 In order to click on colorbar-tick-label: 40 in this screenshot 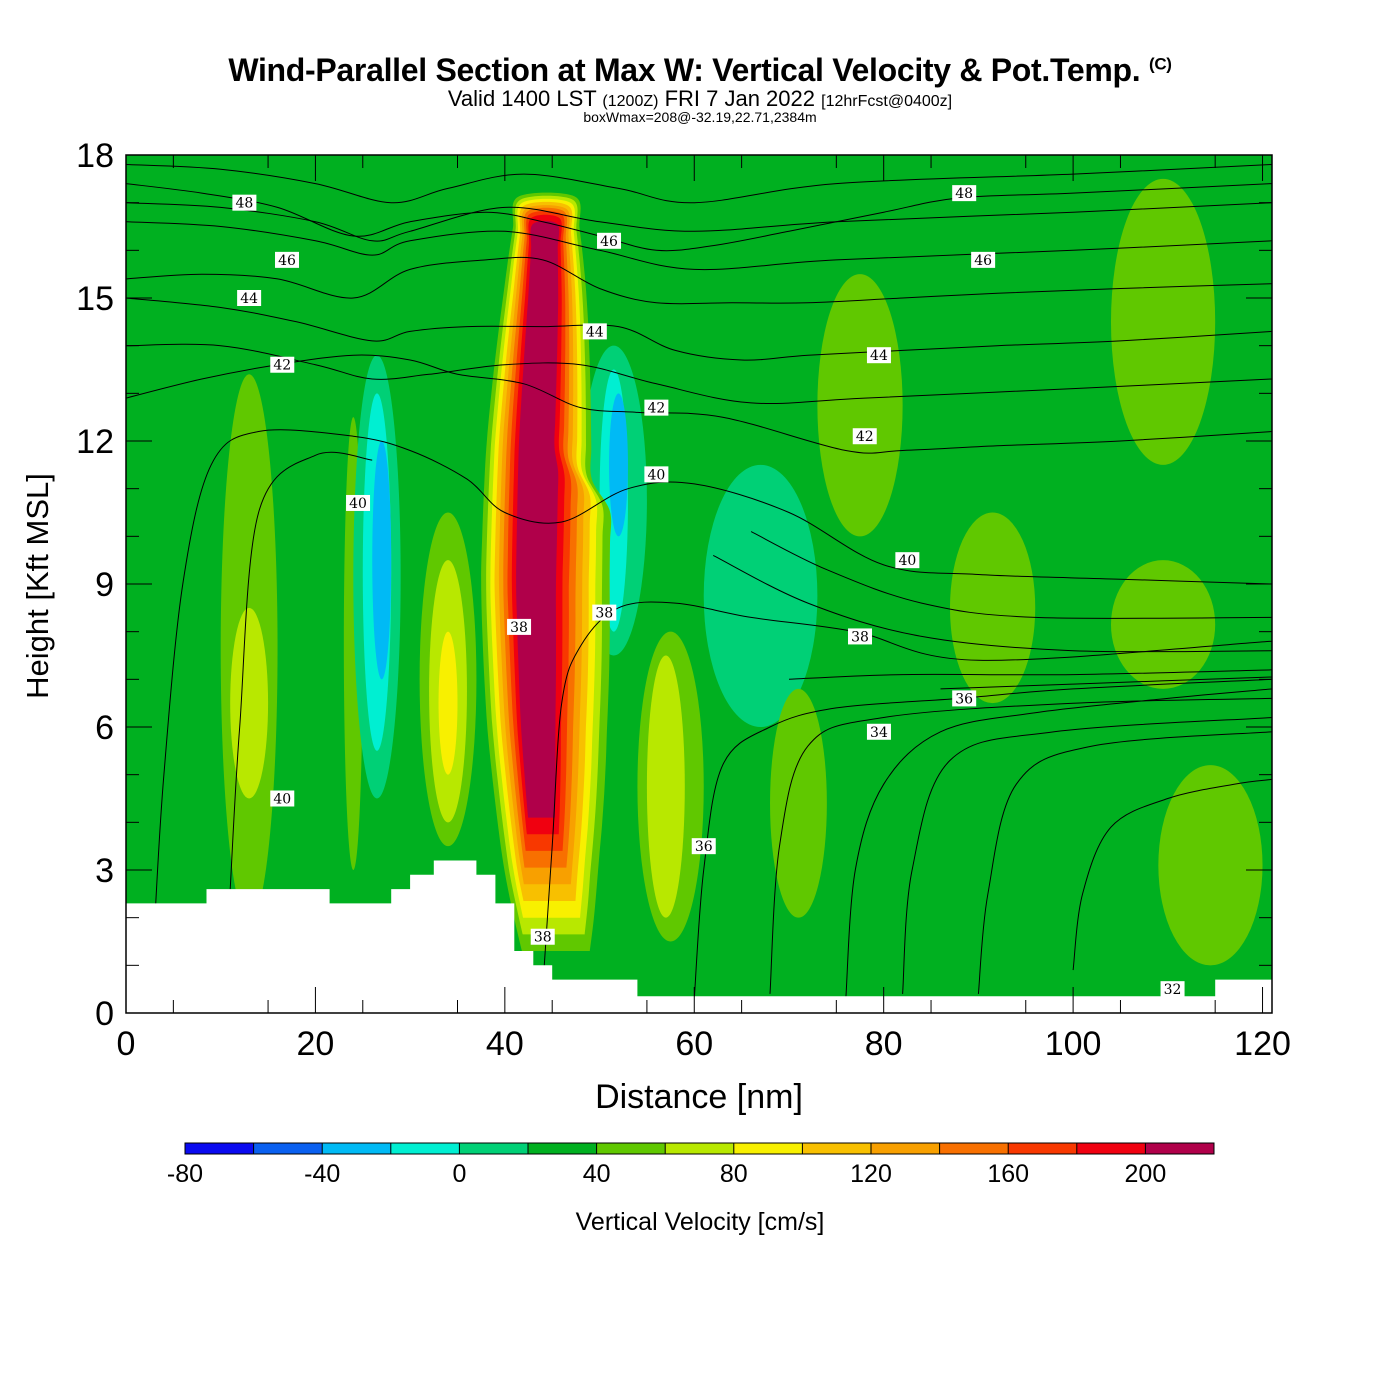, I will do `click(597, 1174)`.